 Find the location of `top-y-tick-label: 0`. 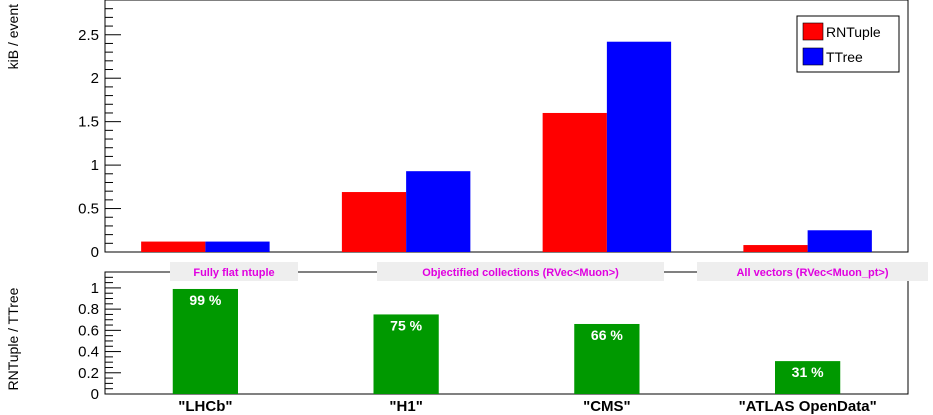

top-y-tick-label: 0 is located at coordinates (95, 252).